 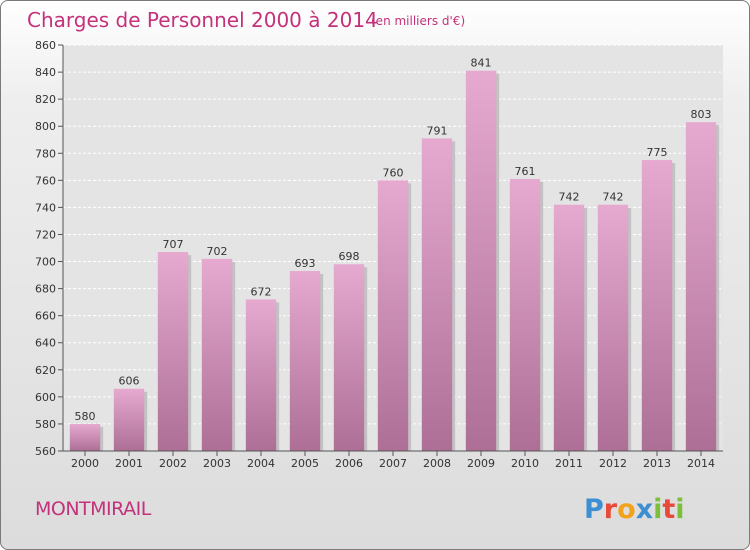 I want to click on y-tick-label: 760, so click(x=45, y=180).